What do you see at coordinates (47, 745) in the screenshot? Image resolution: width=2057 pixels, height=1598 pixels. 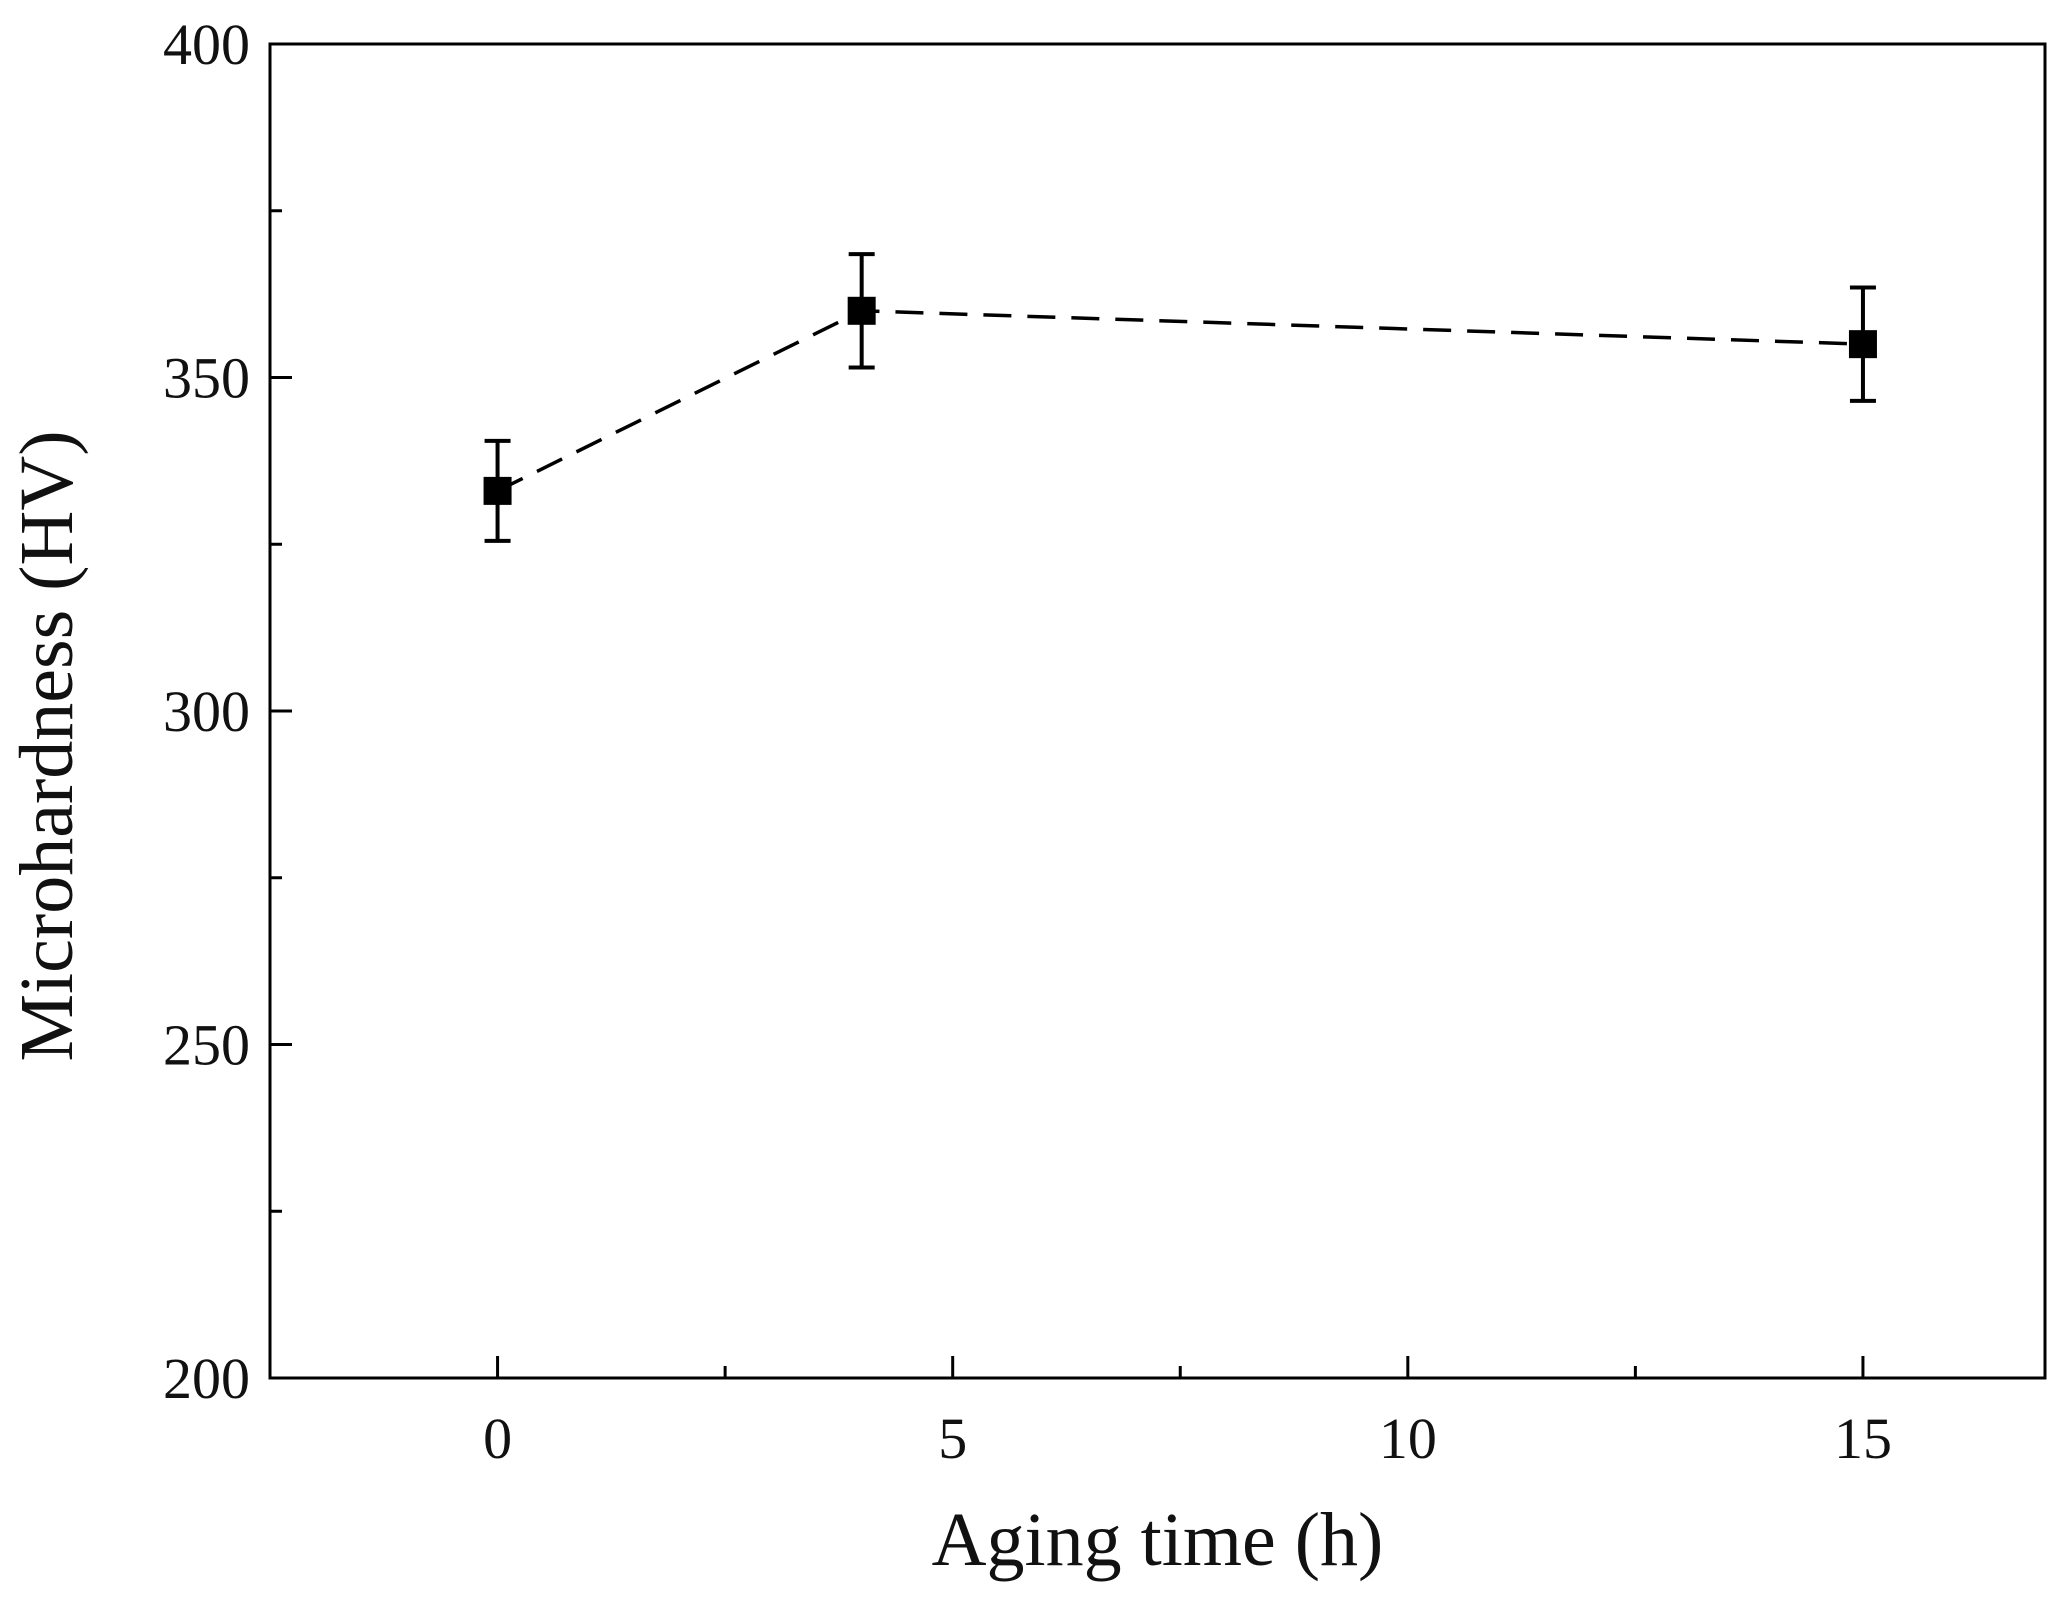 I see `y-axis-title: Microhardness (HV)` at bounding box center [47, 745].